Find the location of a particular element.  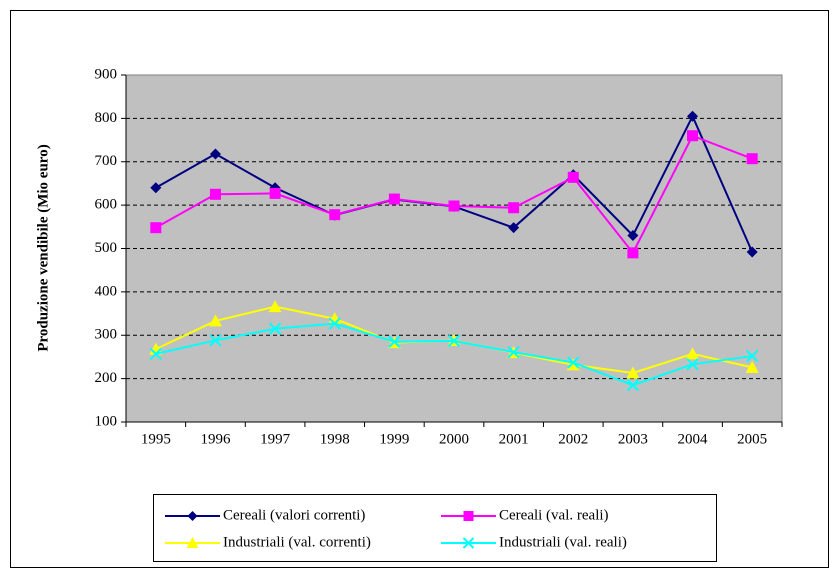

y-tick-label: 400 is located at coordinates (106, 291).